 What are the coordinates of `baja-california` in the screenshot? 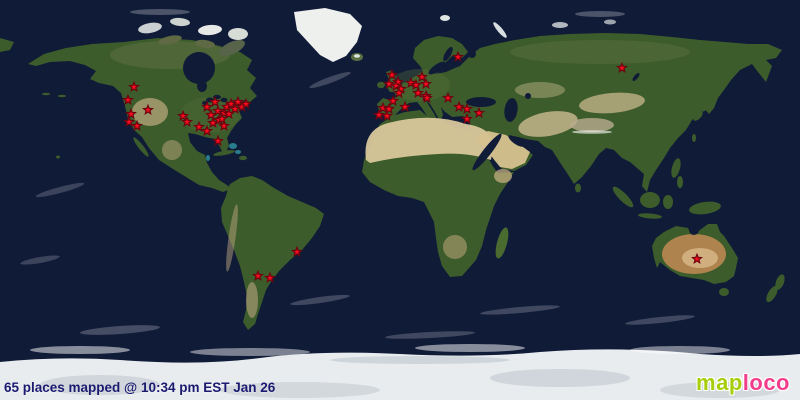 It's located at (141, 147).